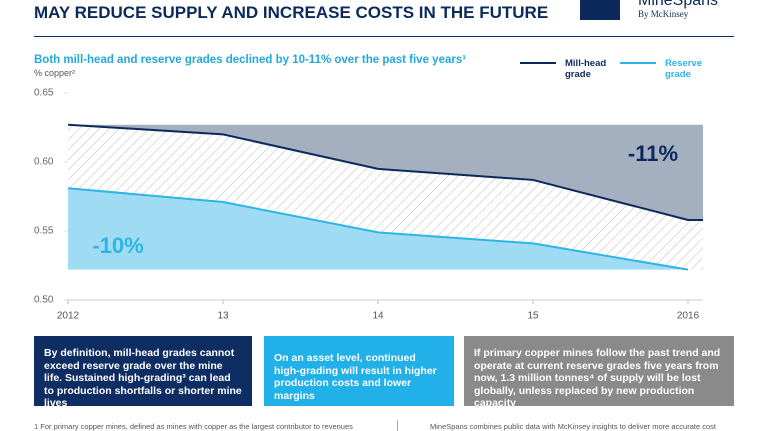 This screenshot has height=431, width=767. What do you see at coordinates (68, 316) in the screenshot?
I see `x-tick-label: 2012` at bounding box center [68, 316].